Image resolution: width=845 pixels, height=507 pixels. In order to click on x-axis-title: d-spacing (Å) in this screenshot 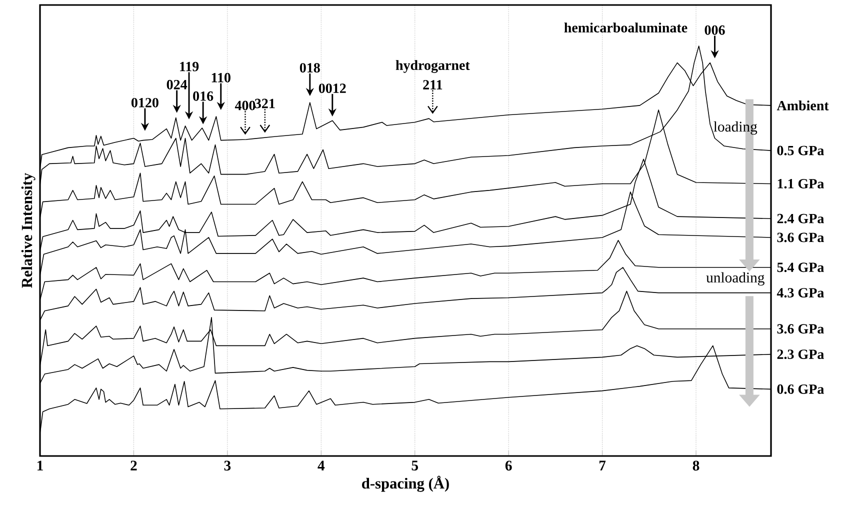, I will do `click(405, 484)`.